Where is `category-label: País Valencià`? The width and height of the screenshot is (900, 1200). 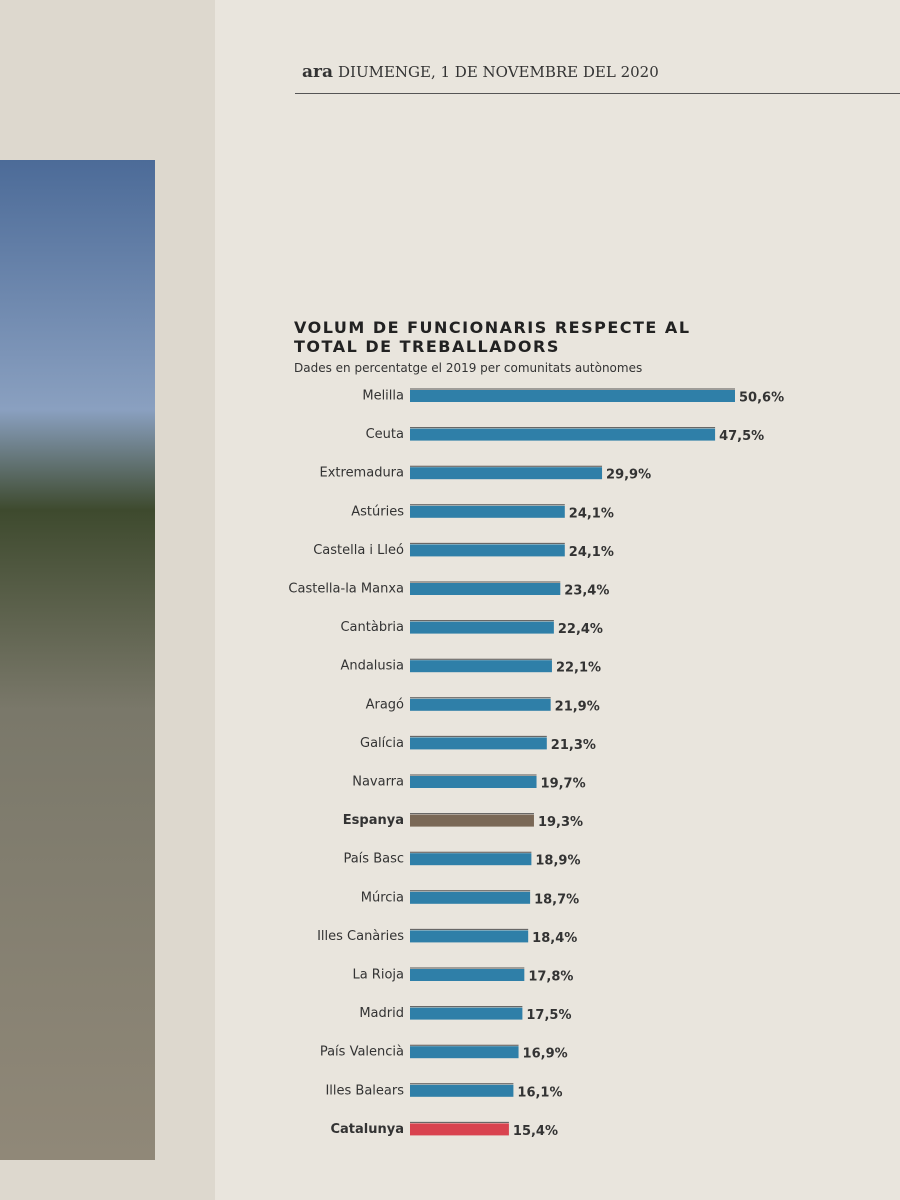
category-label: País Valencià is located at coordinates (362, 1052).